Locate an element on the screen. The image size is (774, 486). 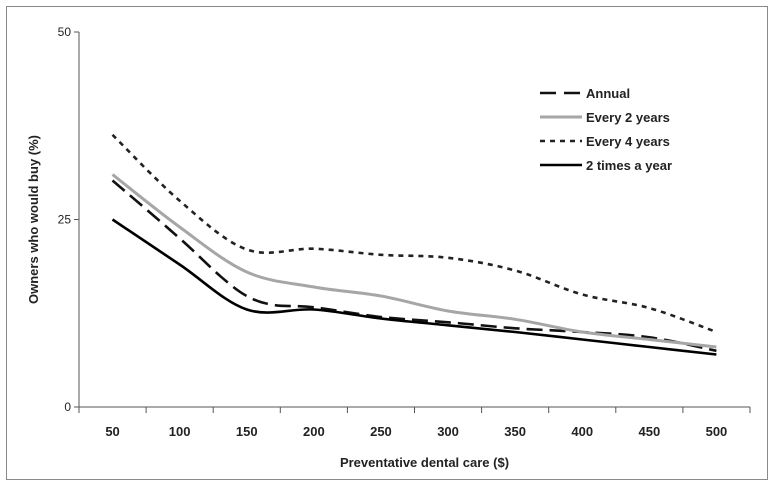
legend-label: Every 4 years is located at coordinates (628, 141).